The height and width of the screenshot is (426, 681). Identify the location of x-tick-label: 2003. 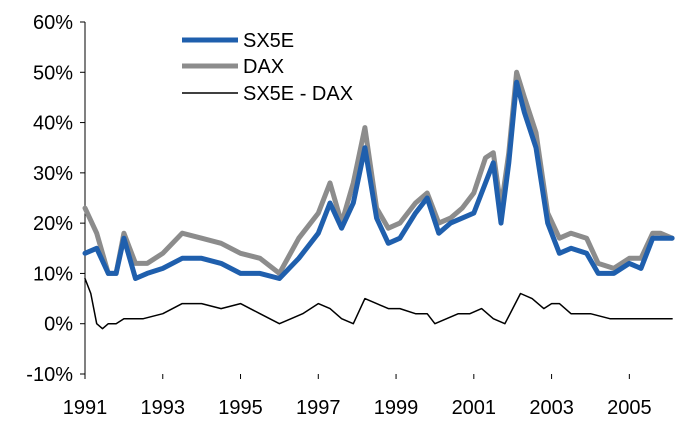
(551, 408).